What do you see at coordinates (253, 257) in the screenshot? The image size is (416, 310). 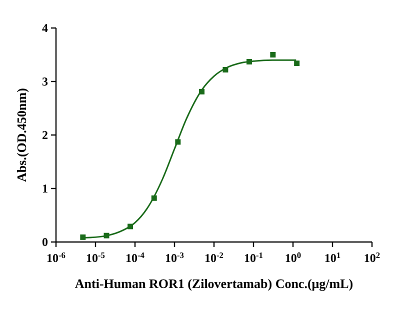 I see `x-tick-label: 10$^{-1}$` at bounding box center [253, 257].